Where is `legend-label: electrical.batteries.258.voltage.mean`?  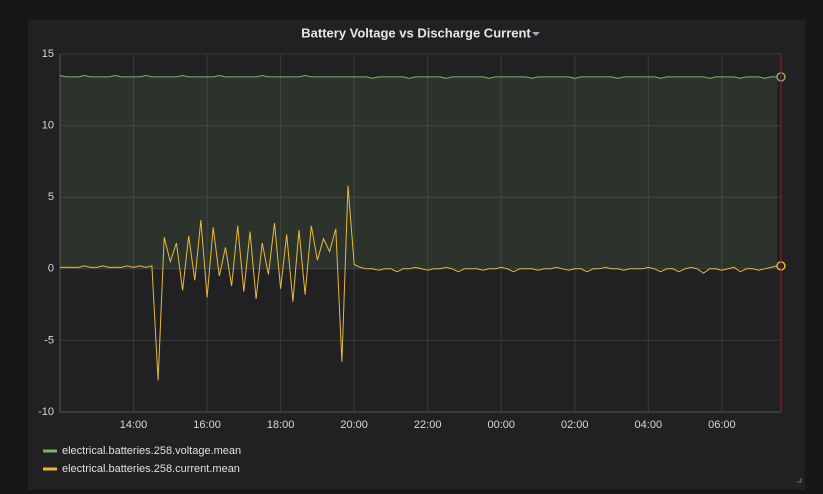
legend-label: electrical.batteries.258.voltage.mean is located at coordinates (151, 451).